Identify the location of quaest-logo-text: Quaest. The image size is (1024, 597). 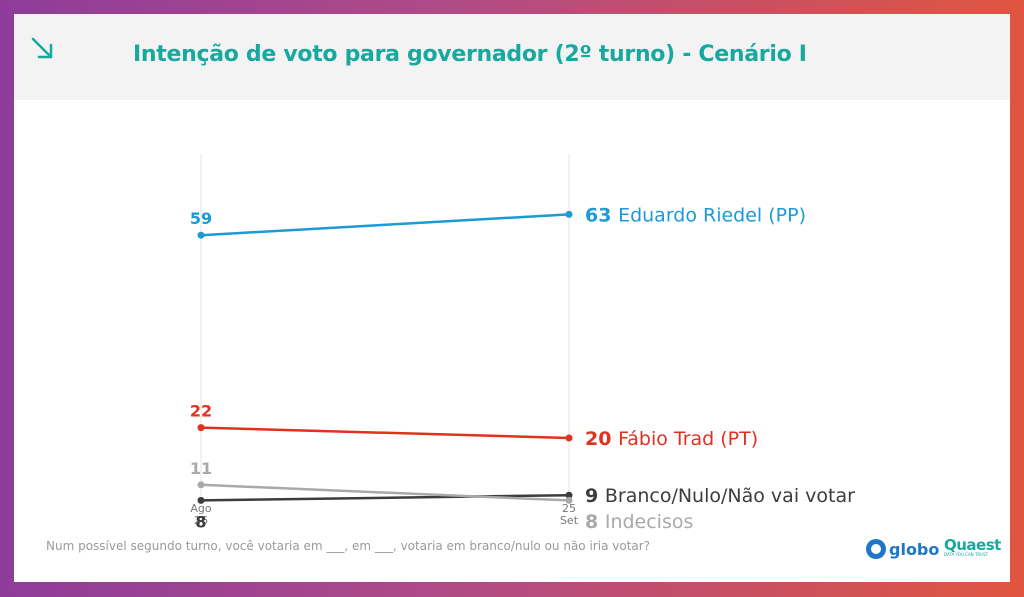
(972, 545).